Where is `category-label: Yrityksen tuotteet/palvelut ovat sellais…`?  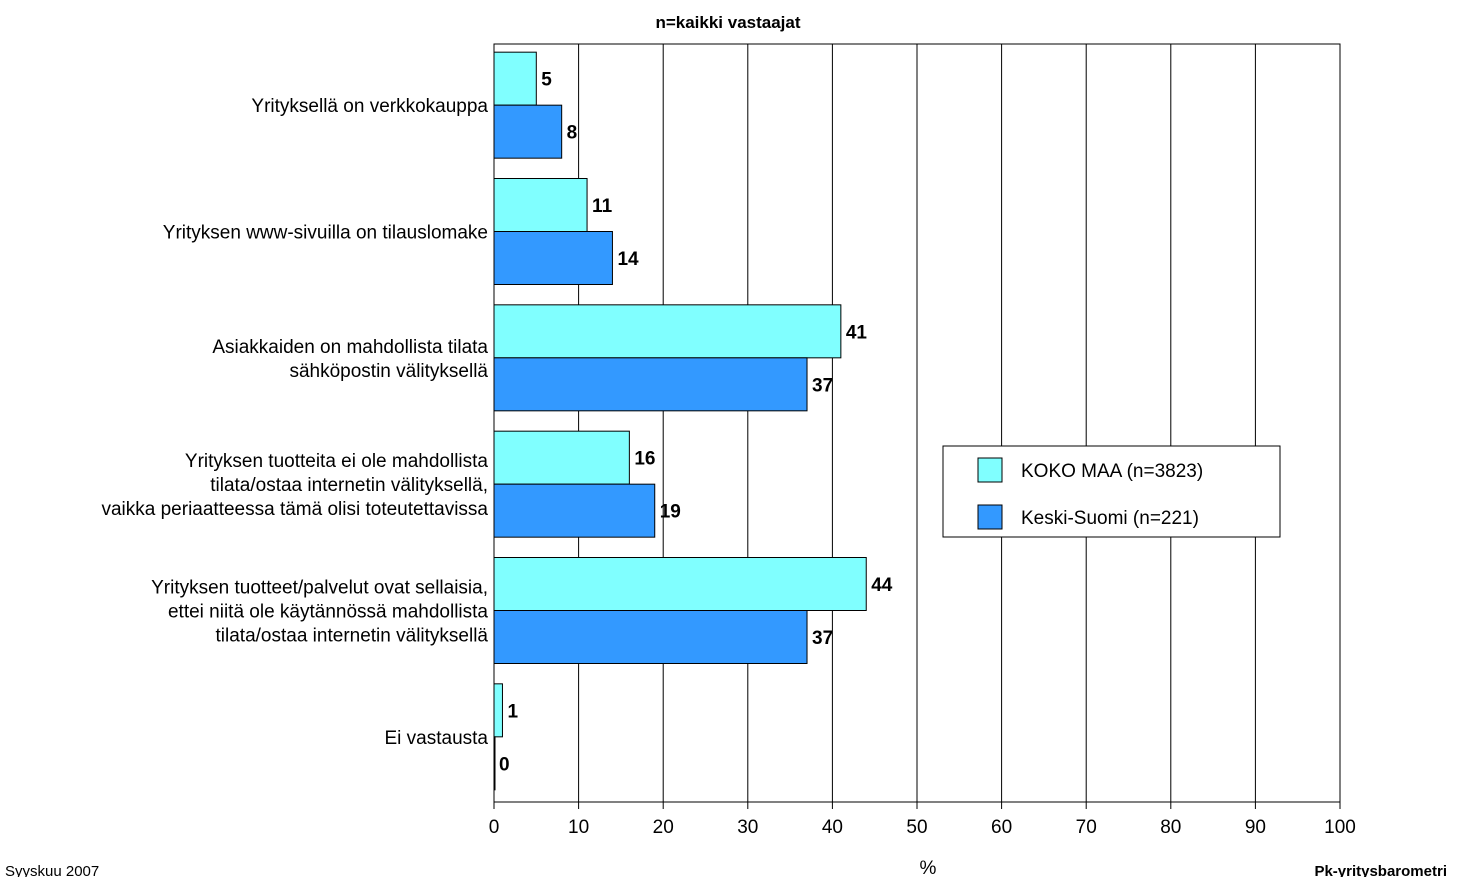 category-label: Yrityksen tuotteet/palvelut ovat sellais… is located at coordinates (319, 588).